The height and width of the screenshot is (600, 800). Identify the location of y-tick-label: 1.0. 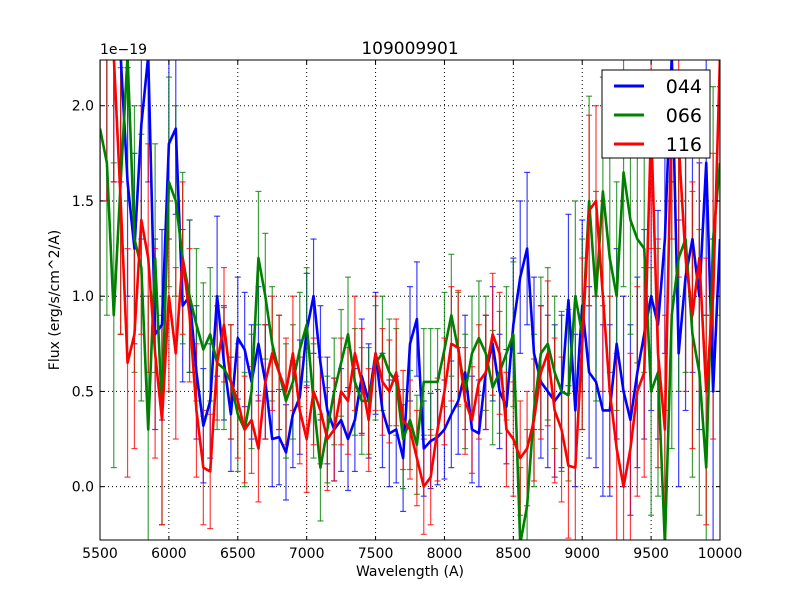
(83, 297).